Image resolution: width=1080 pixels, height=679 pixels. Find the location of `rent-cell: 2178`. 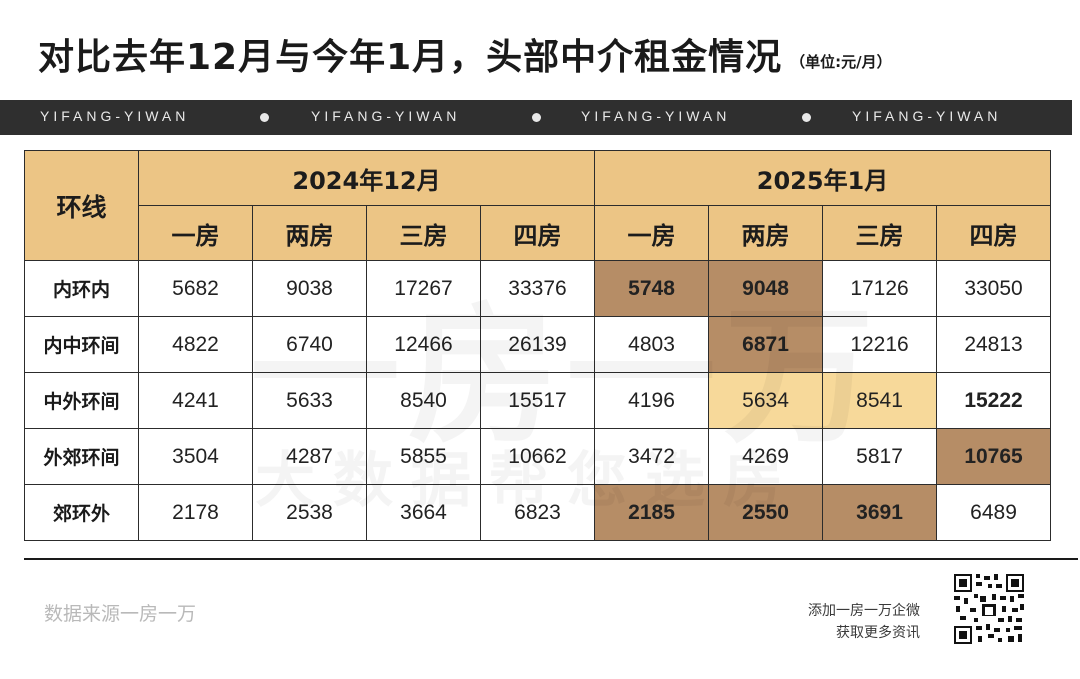

rent-cell: 2178 is located at coordinates (195, 512).